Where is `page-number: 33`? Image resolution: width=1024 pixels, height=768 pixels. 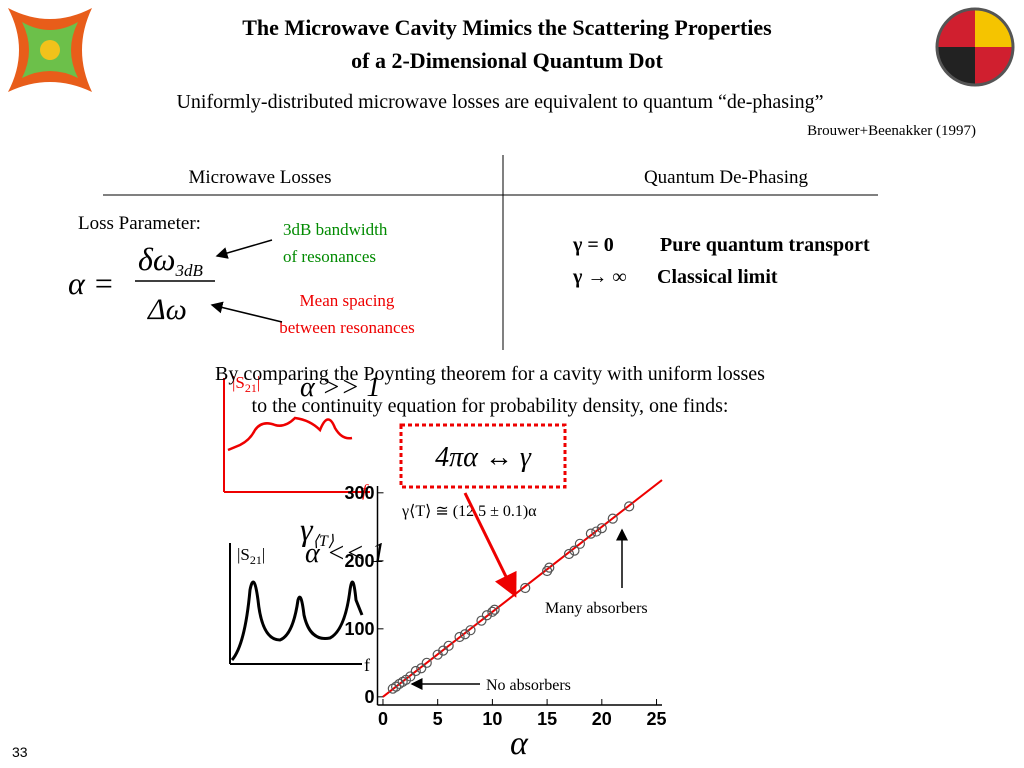
page-number: 33 is located at coordinates (20, 752).